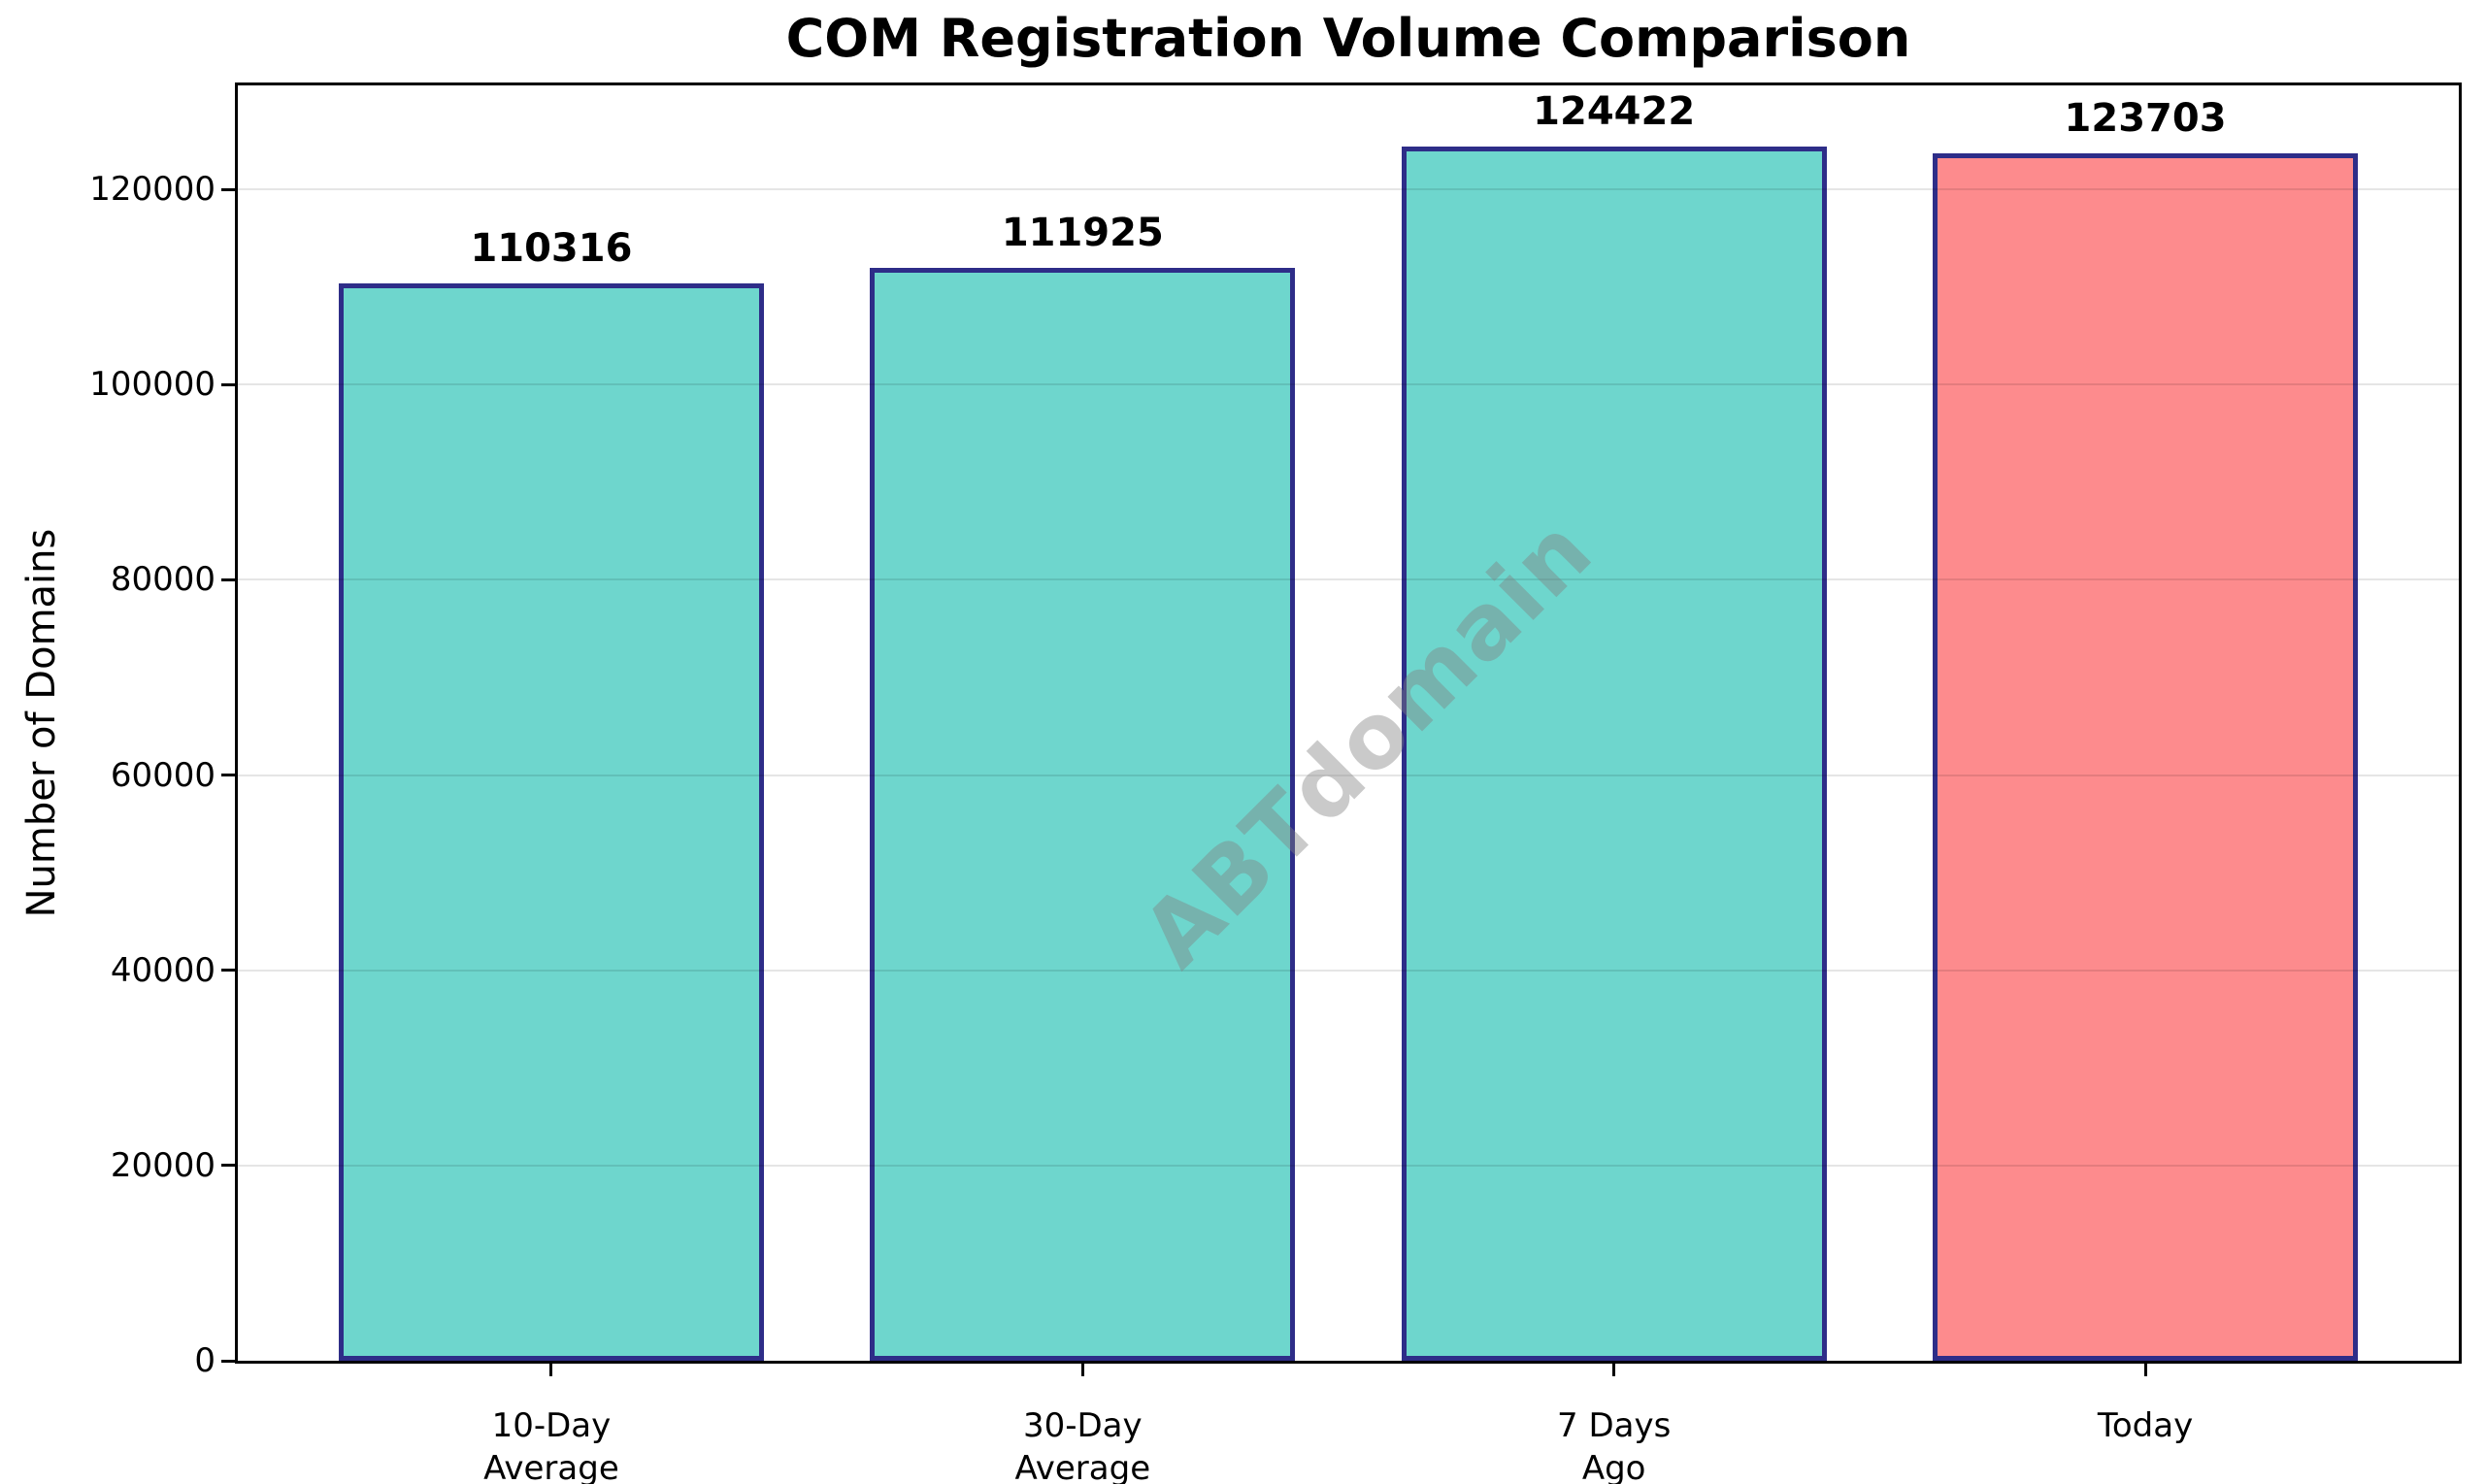 The width and height of the screenshot is (2485, 1484). What do you see at coordinates (163, 580) in the screenshot?
I see `y-tick-label: 80000` at bounding box center [163, 580].